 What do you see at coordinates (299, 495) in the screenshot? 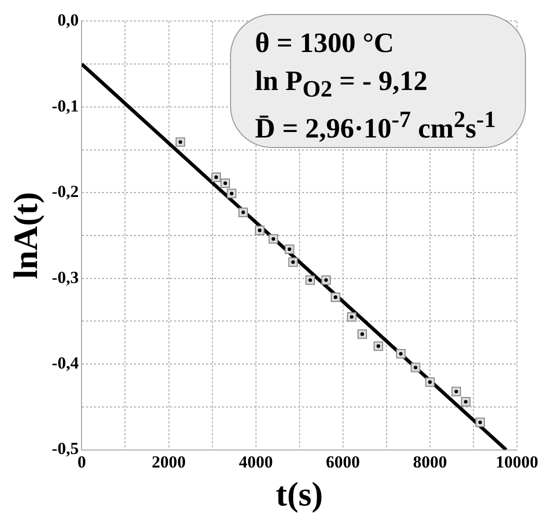
I see `x-axis-title: t(s)` at bounding box center [299, 495].